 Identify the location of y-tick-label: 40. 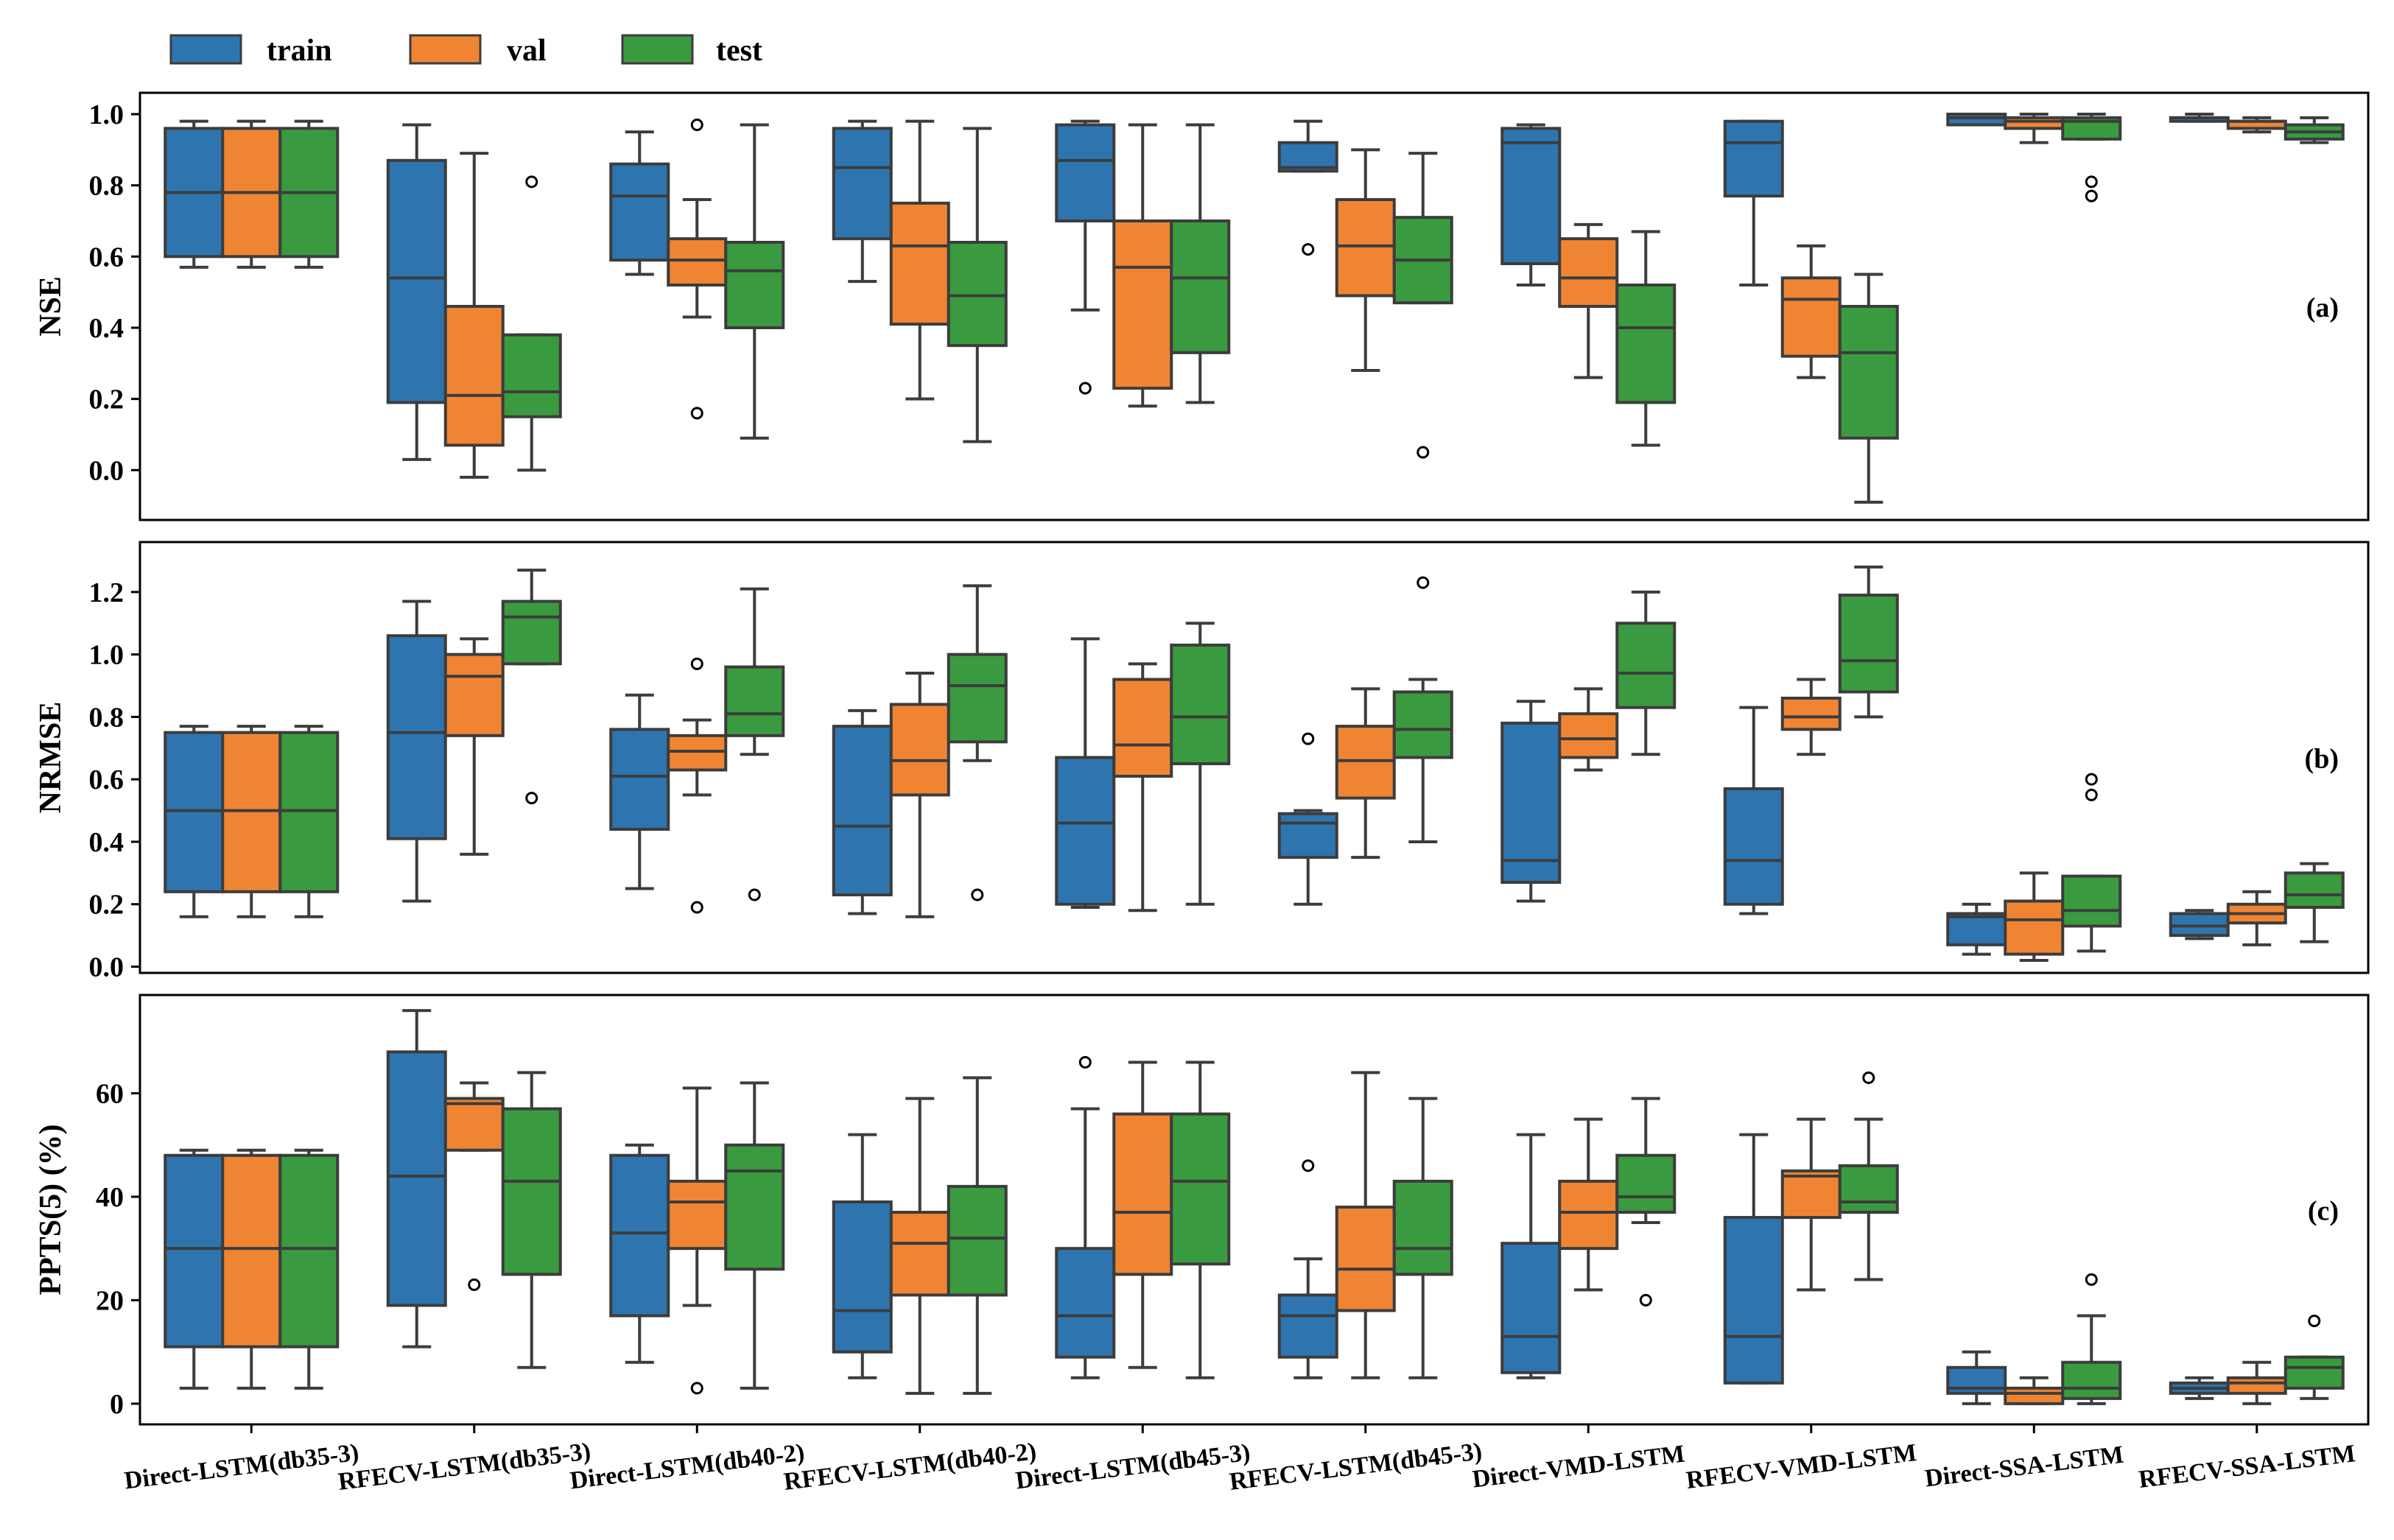
(110, 1197).